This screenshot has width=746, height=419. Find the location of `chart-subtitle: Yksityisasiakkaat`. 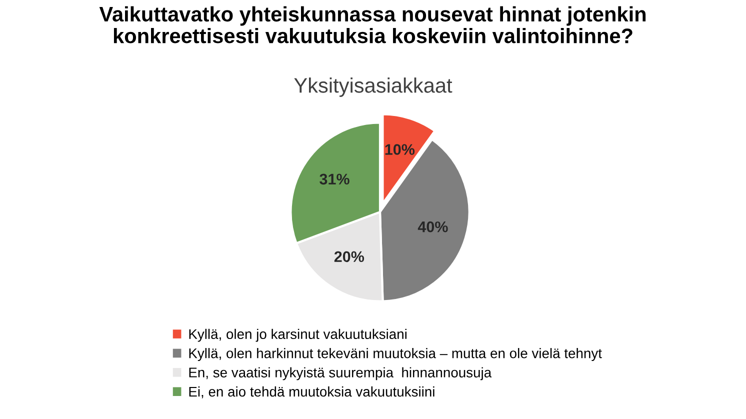

chart-subtitle: Yksityisasiakkaat is located at coordinates (373, 87).